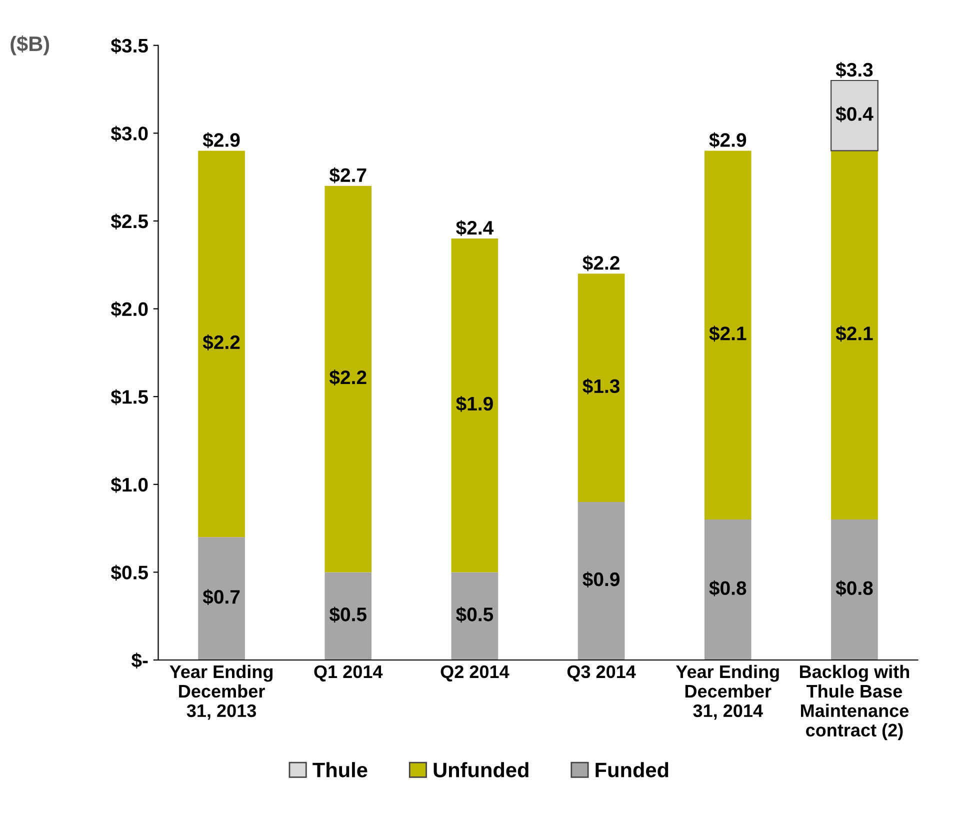  I want to click on data-label: $0.4, so click(855, 114).